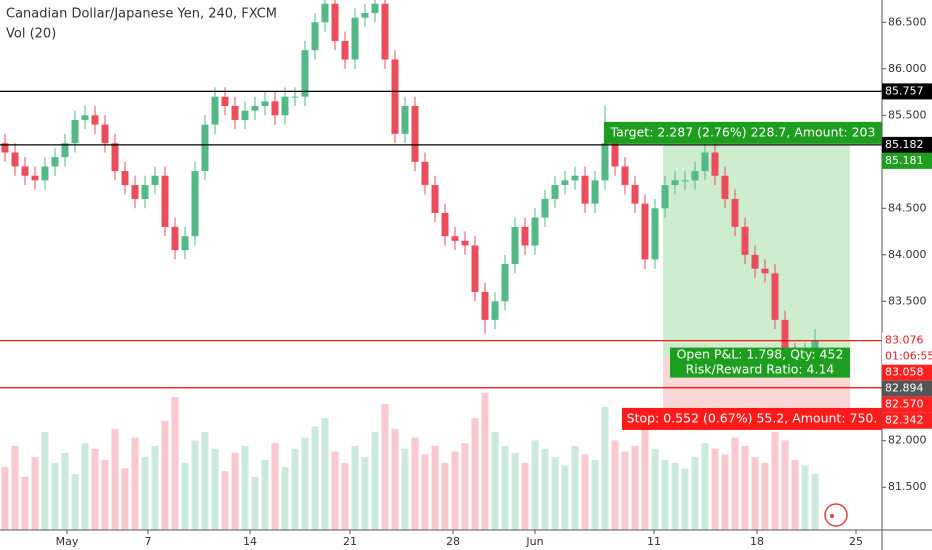 This screenshot has width=932, height=550. What do you see at coordinates (141, 14) in the screenshot?
I see `chart-title: Canadian Dollar/Japanese Yen, 240, FXCM` at bounding box center [141, 14].